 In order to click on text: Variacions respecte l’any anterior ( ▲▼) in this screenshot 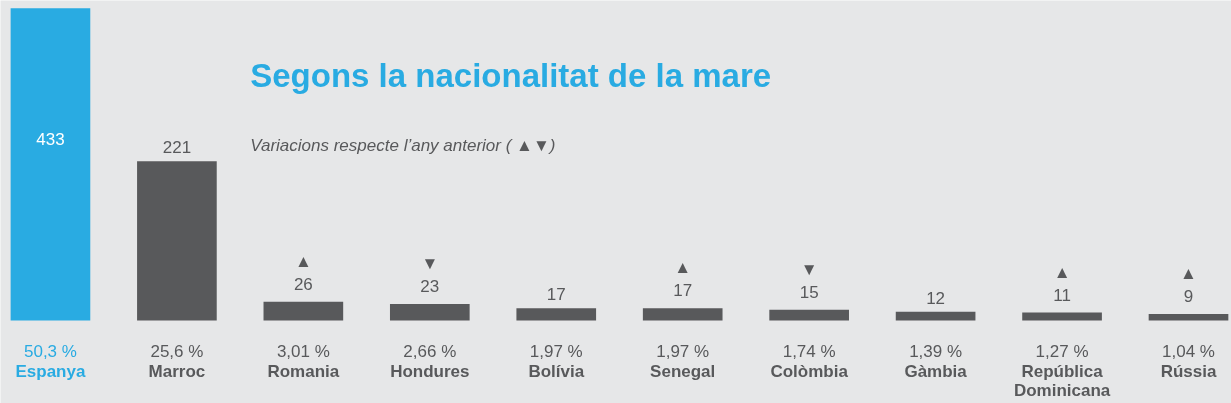, I will do `click(403, 145)`.